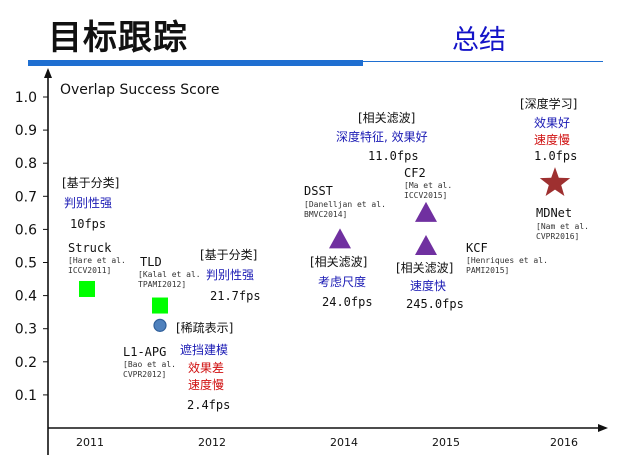 This screenshot has width=632, height=474. I want to click on anno-cf-deep-trait: 深度特征, 效果好, so click(382, 136).